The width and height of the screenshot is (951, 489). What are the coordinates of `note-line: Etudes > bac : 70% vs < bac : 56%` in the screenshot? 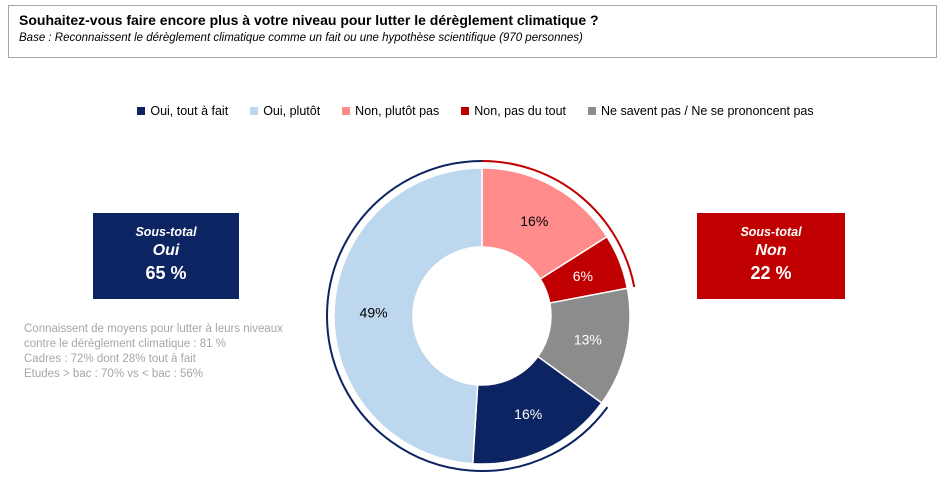 It's located at (113, 374).